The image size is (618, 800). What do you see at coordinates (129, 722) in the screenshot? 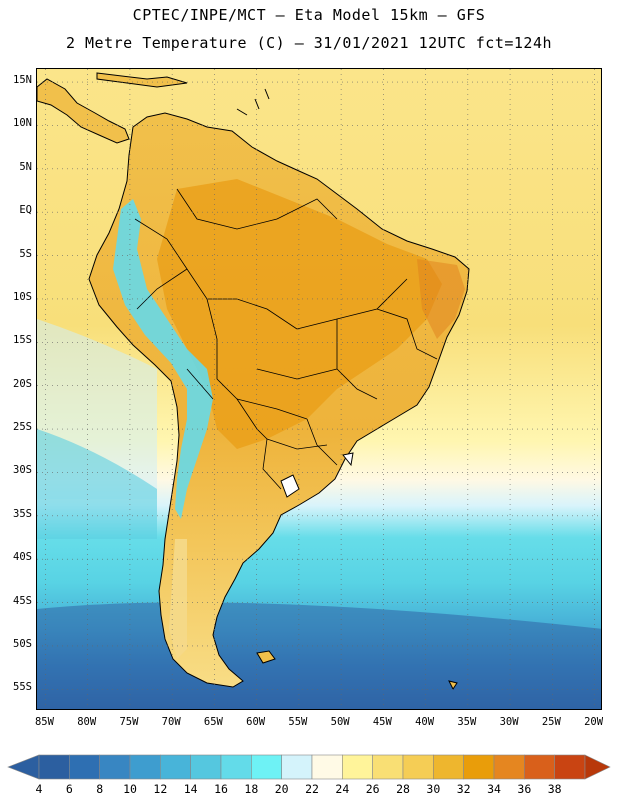
I see `lon-label: 75W` at bounding box center [129, 722].